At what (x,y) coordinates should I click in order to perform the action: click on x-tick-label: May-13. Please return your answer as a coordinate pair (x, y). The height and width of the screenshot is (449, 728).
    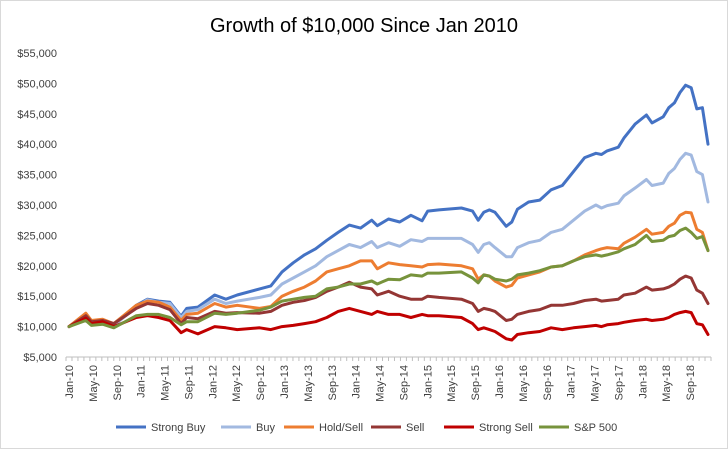
    Looking at the image, I should click on (309, 383).